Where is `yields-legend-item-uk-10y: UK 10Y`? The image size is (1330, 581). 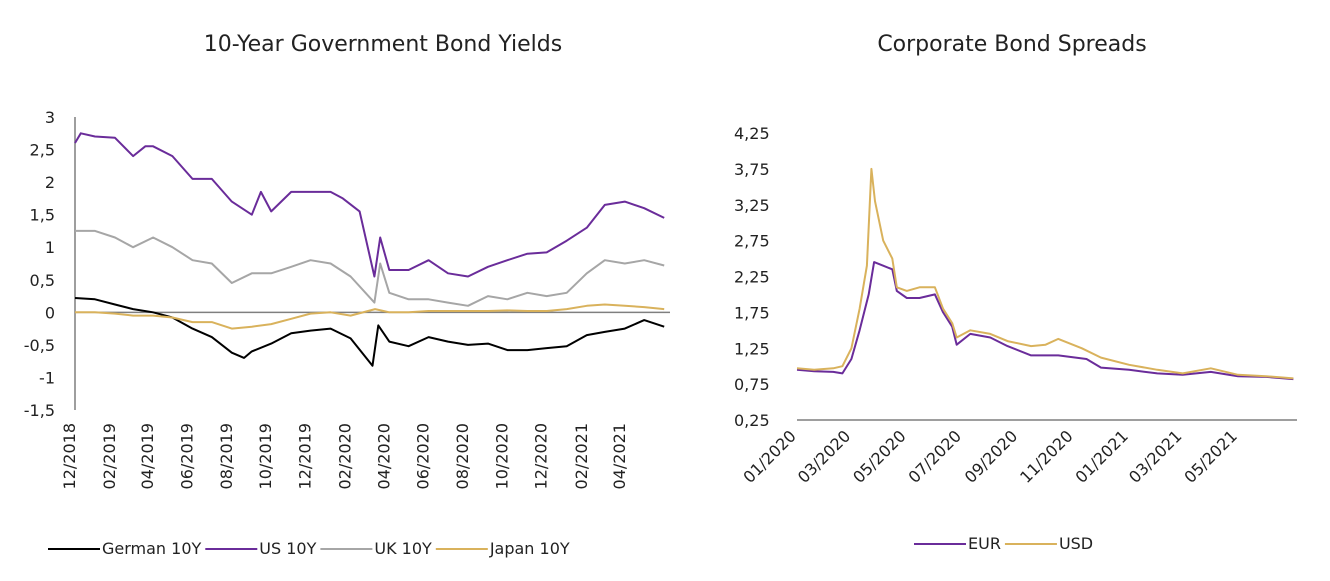 yields-legend-item-uk-10y: UK 10Y is located at coordinates (376, 548).